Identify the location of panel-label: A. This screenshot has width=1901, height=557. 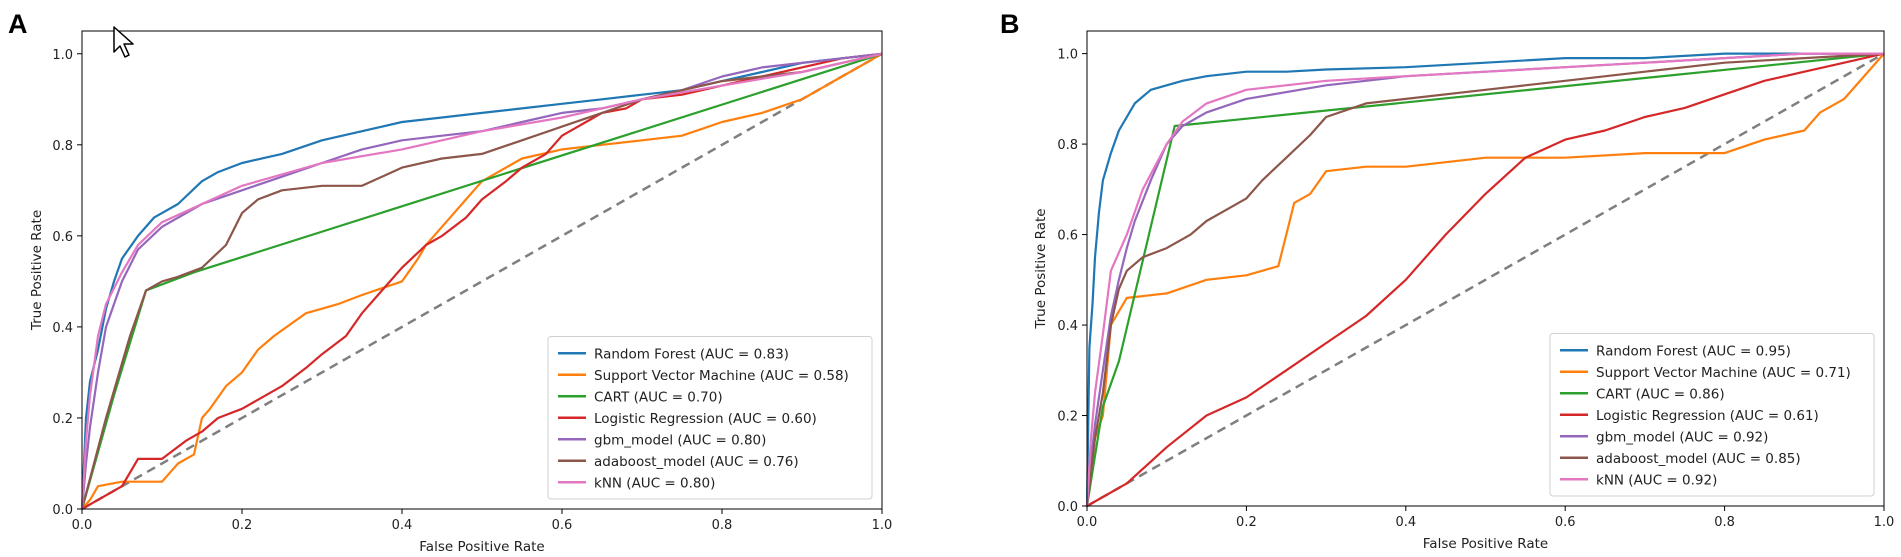
(18, 24).